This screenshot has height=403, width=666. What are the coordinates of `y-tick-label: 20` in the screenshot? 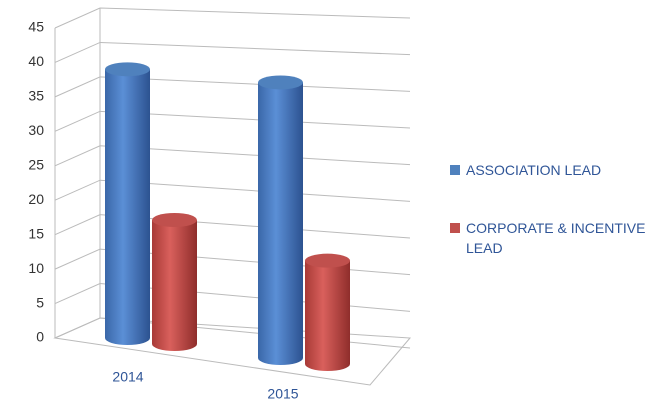 It's located at (36, 199).